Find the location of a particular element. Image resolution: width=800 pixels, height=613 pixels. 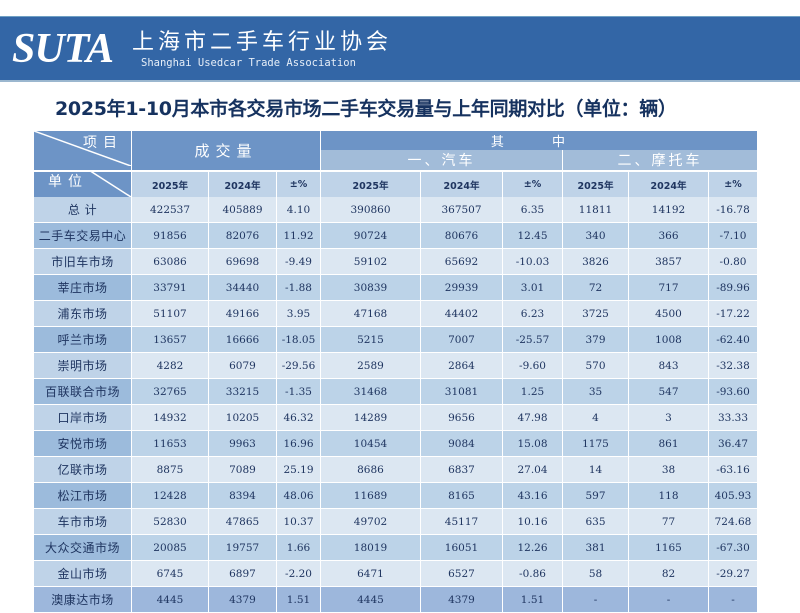

table-cell: 33.33 is located at coordinates (733, 418).